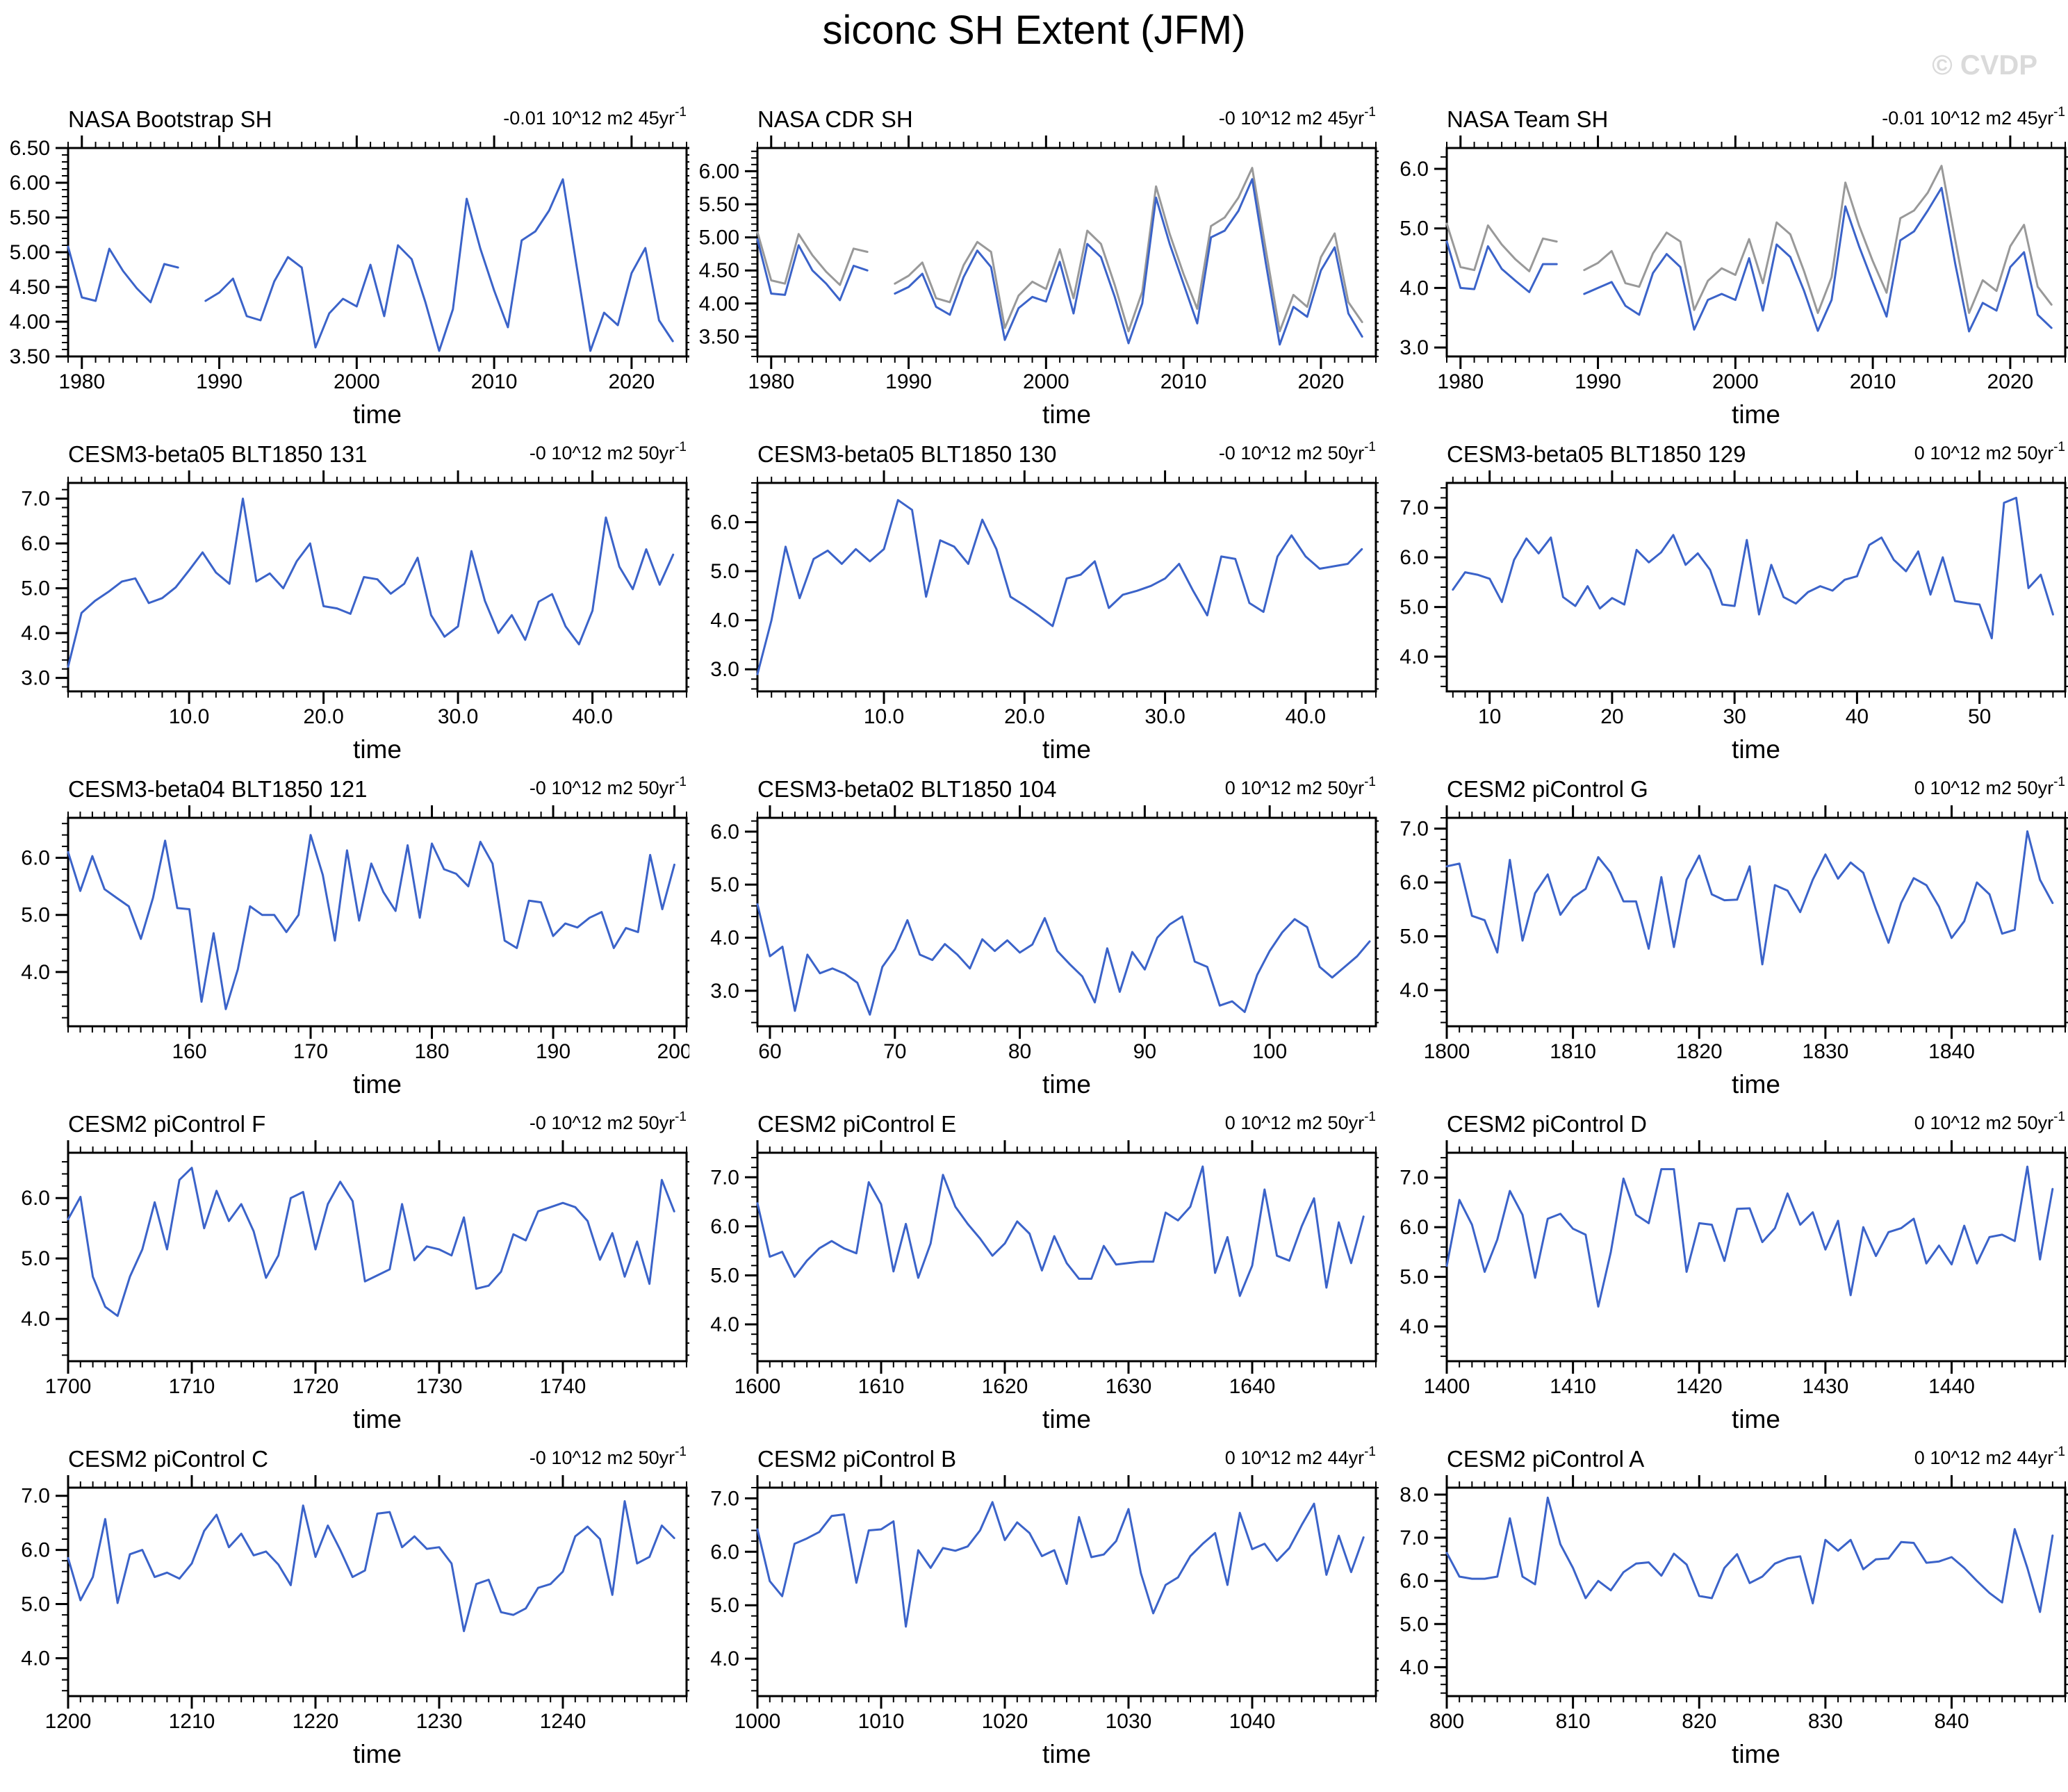  What do you see at coordinates (170, 119) in the screenshot?
I see `panel-title: NASA Bootstrap SH` at bounding box center [170, 119].